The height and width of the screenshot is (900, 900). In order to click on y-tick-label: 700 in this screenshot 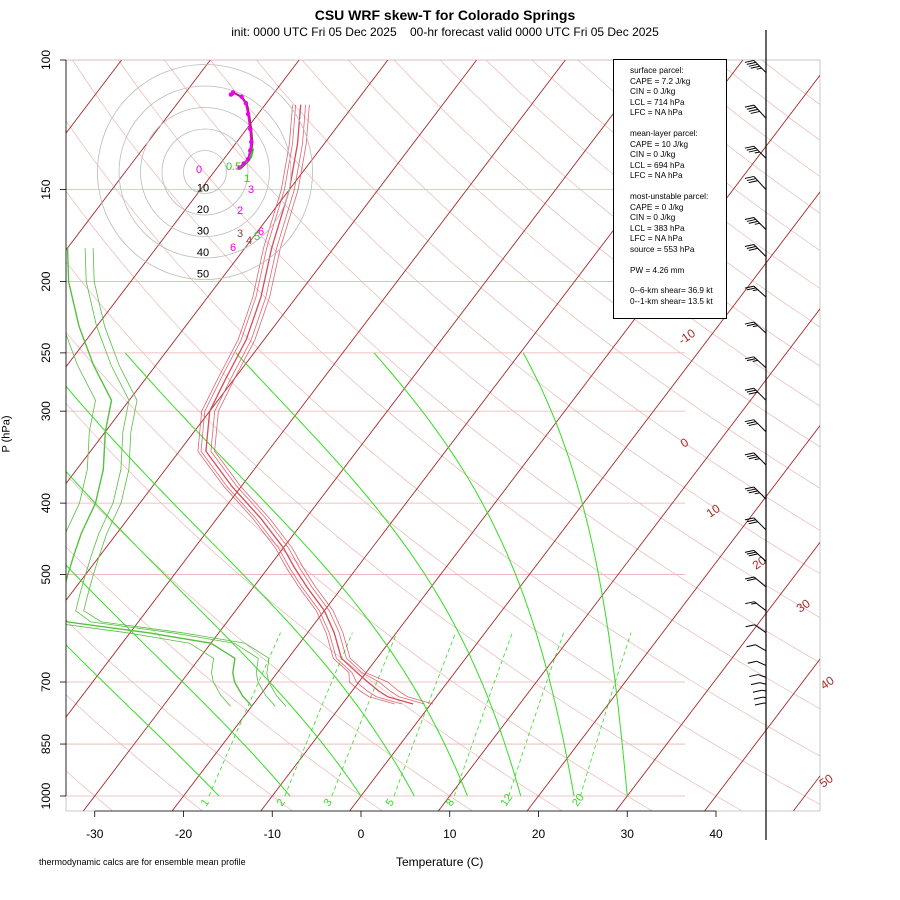, I will do `click(46, 682)`.